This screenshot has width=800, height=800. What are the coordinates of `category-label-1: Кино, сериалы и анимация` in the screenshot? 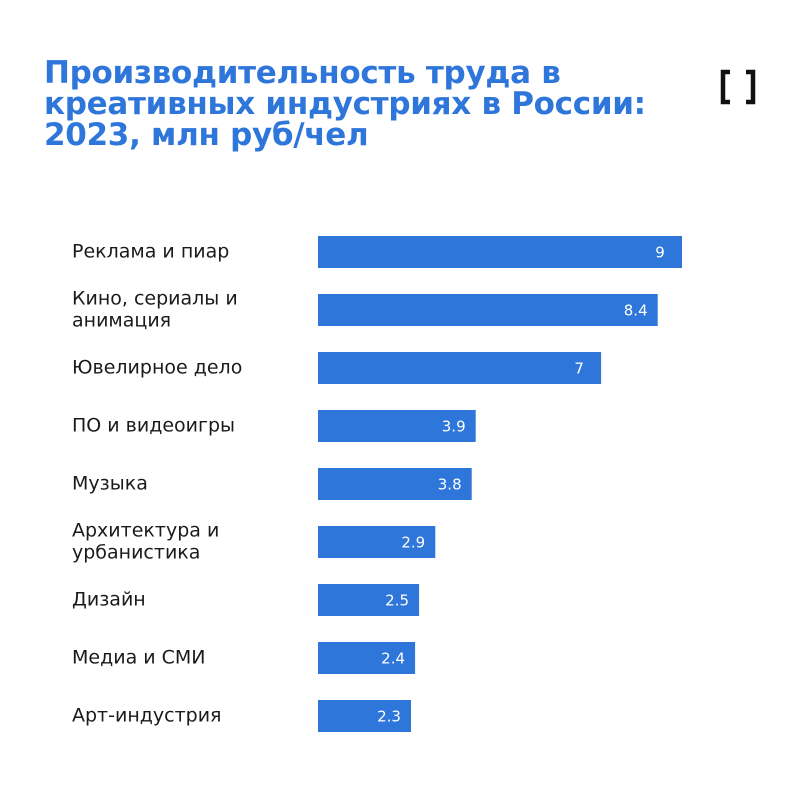 It's located at (155, 310).